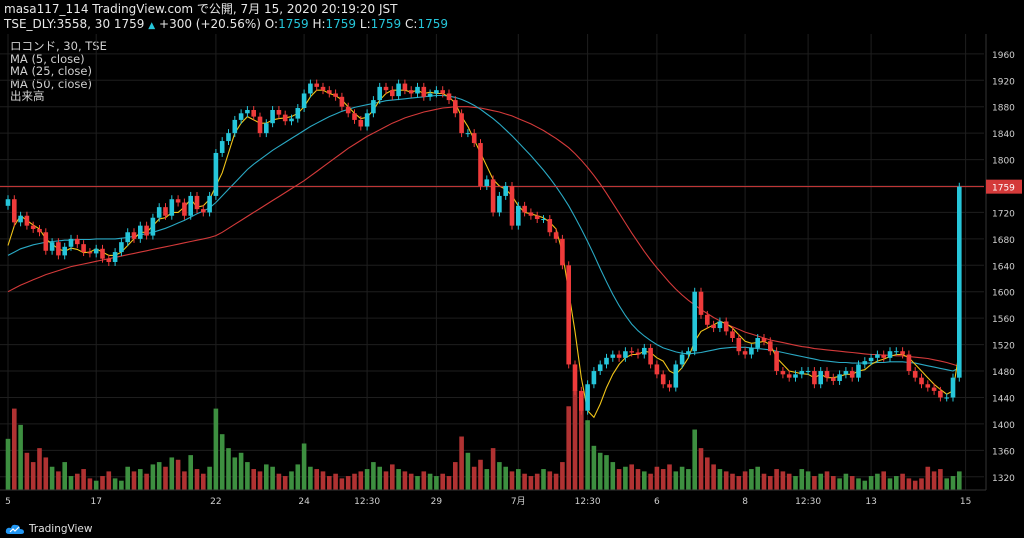  Describe the element at coordinates (411, 24) in the screenshot. I see `close-label: C:` at that location.